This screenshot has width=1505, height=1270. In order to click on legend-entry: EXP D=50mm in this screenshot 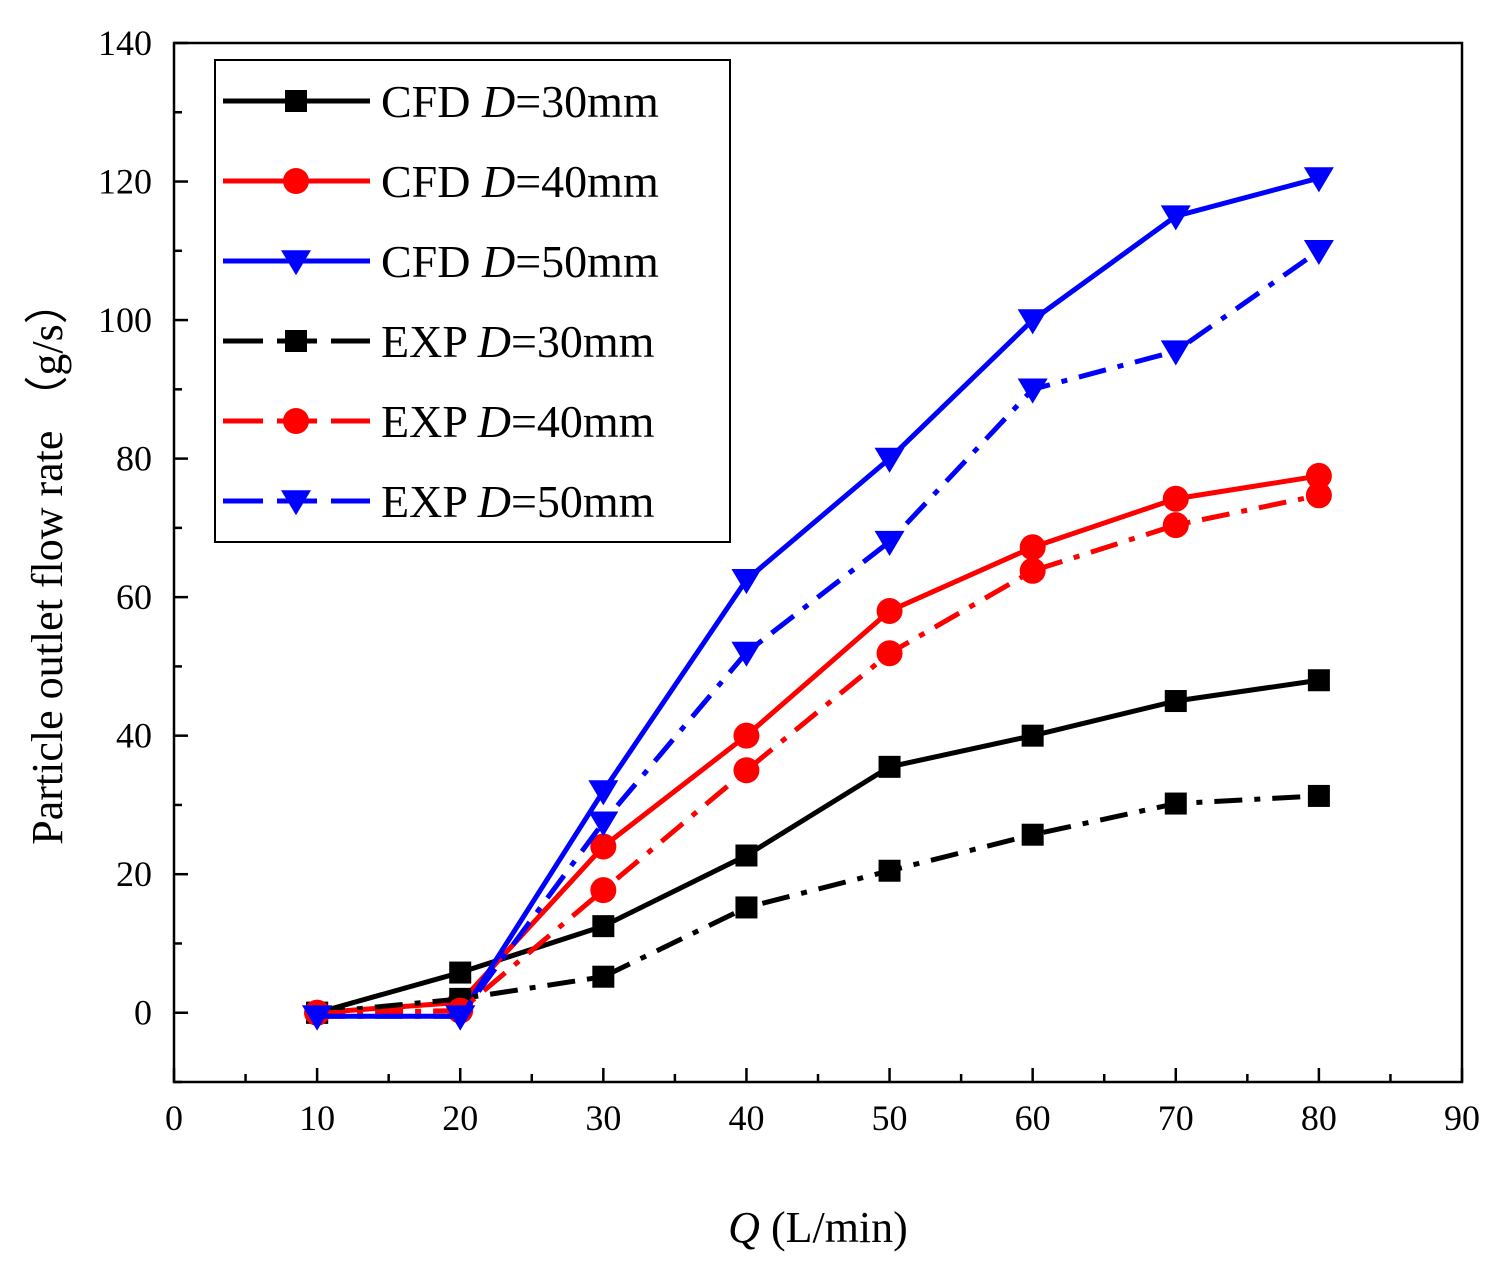, I will do `click(439, 501)`.